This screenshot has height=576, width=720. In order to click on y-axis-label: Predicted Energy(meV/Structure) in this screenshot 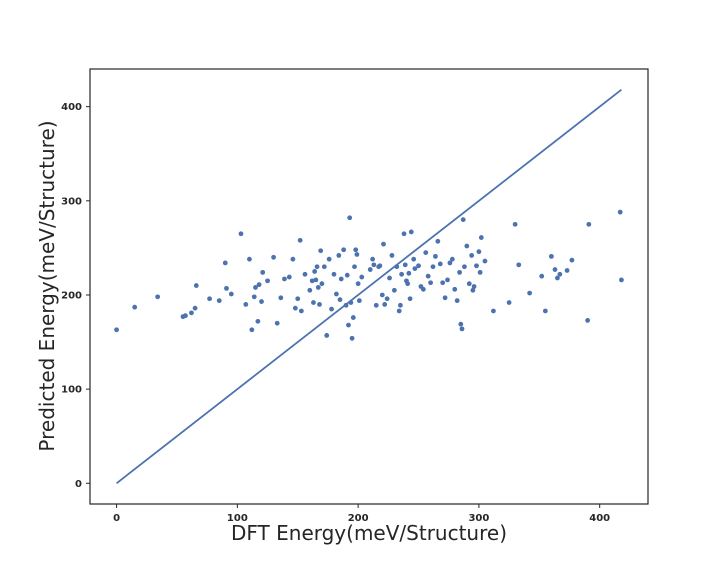, I will do `click(47, 285)`.